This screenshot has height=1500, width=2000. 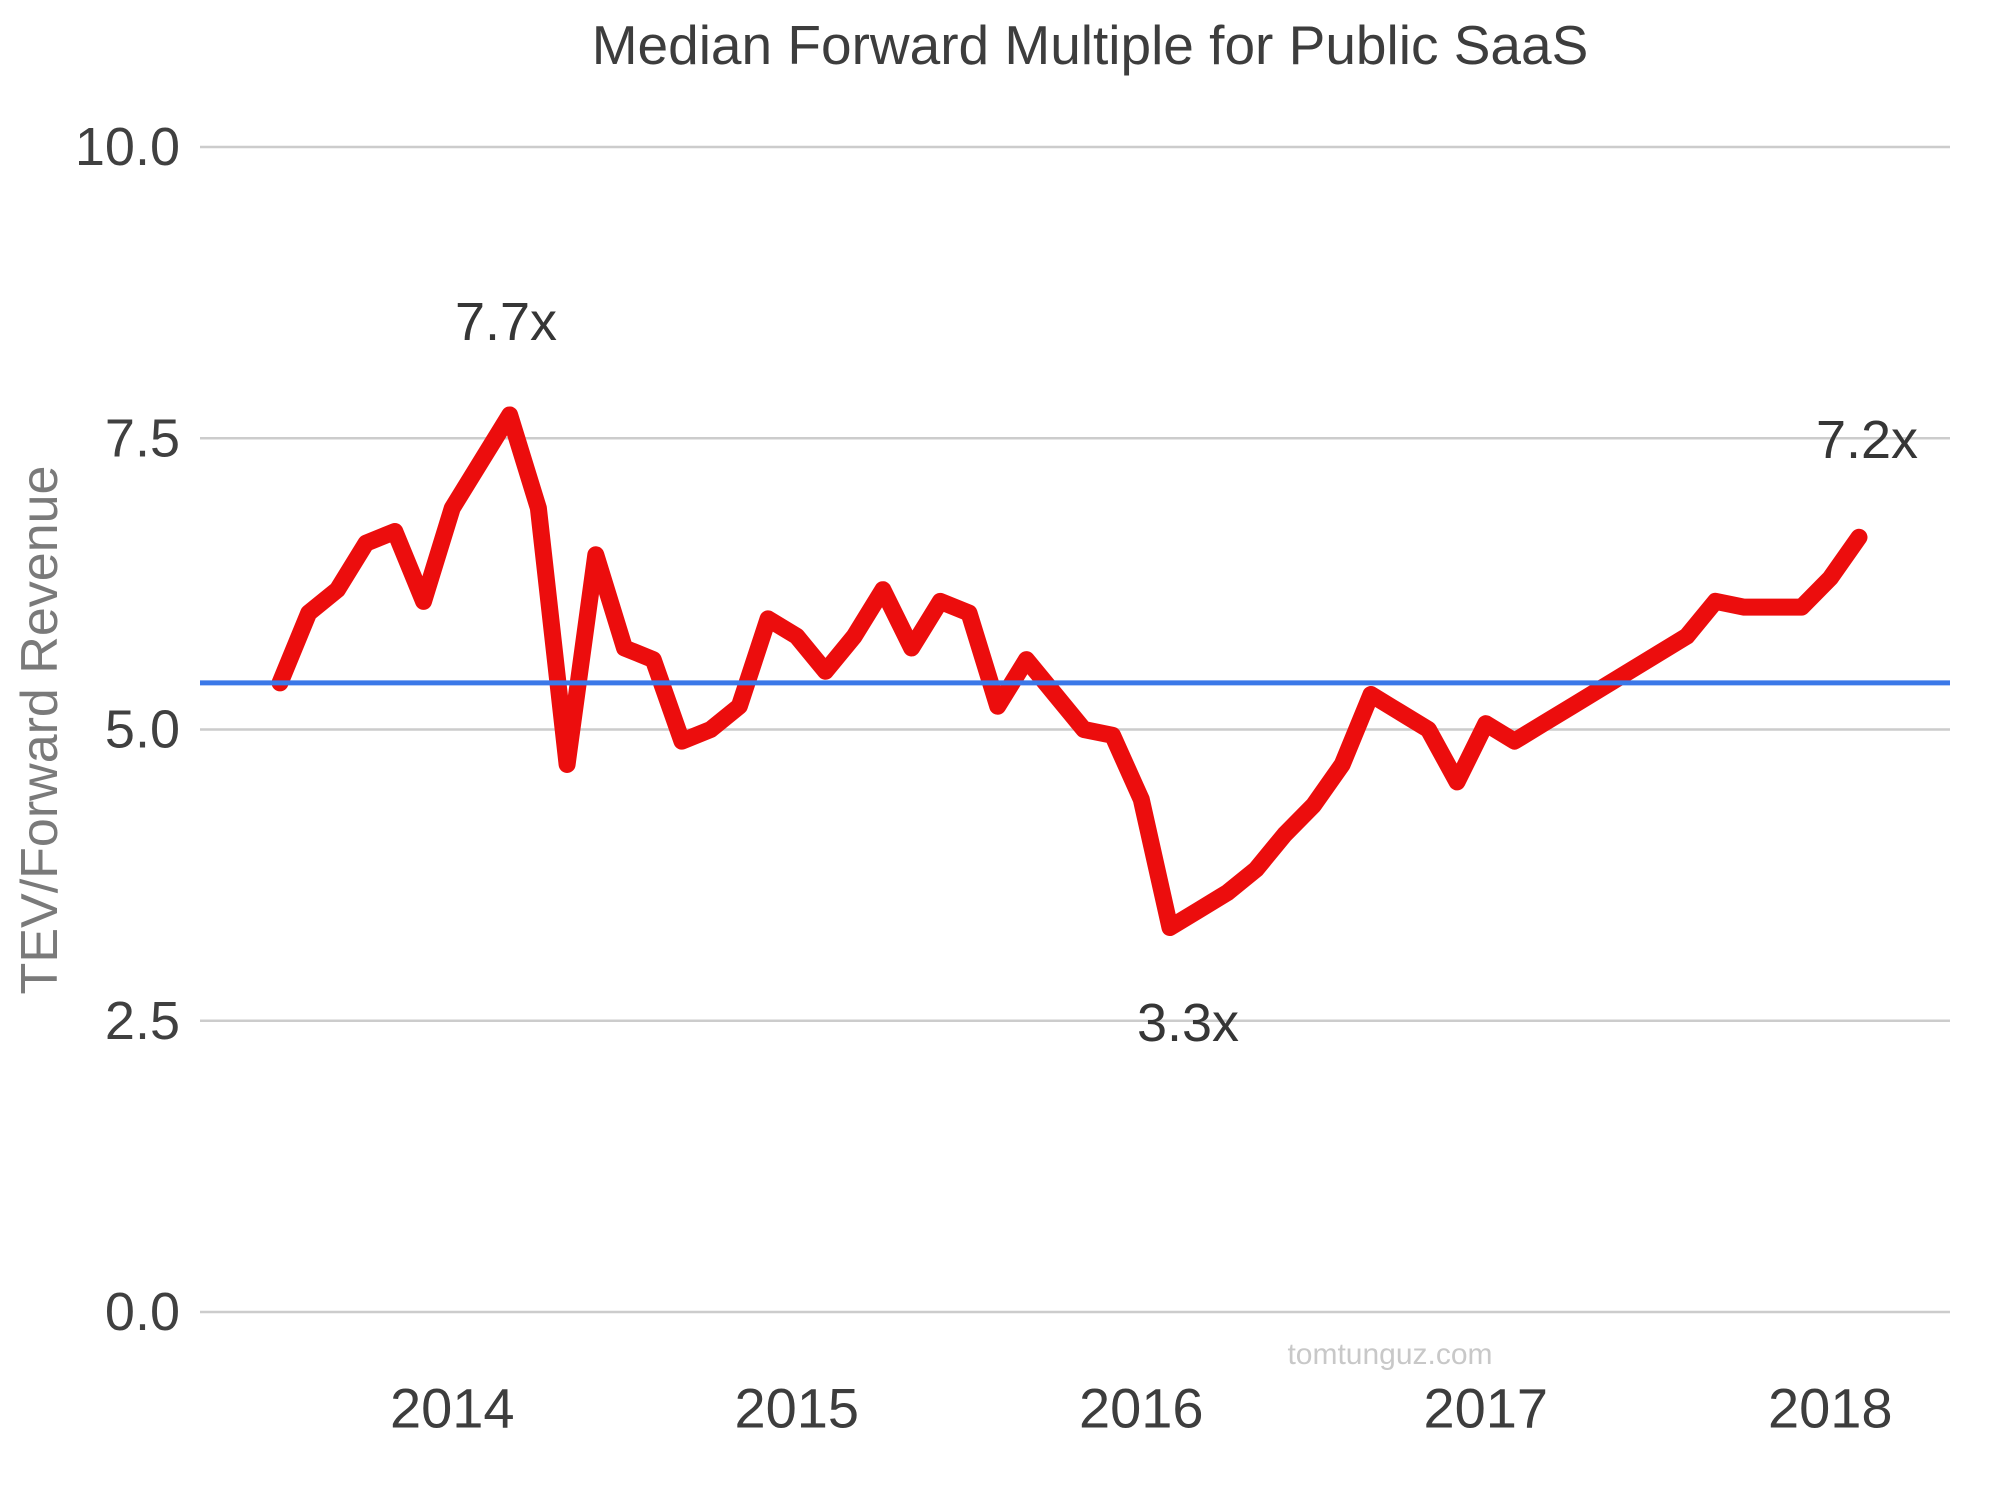 What do you see at coordinates (506, 322) in the screenshot?
I see `annotation-label: 7.7x` at bounding box center [506, 322].